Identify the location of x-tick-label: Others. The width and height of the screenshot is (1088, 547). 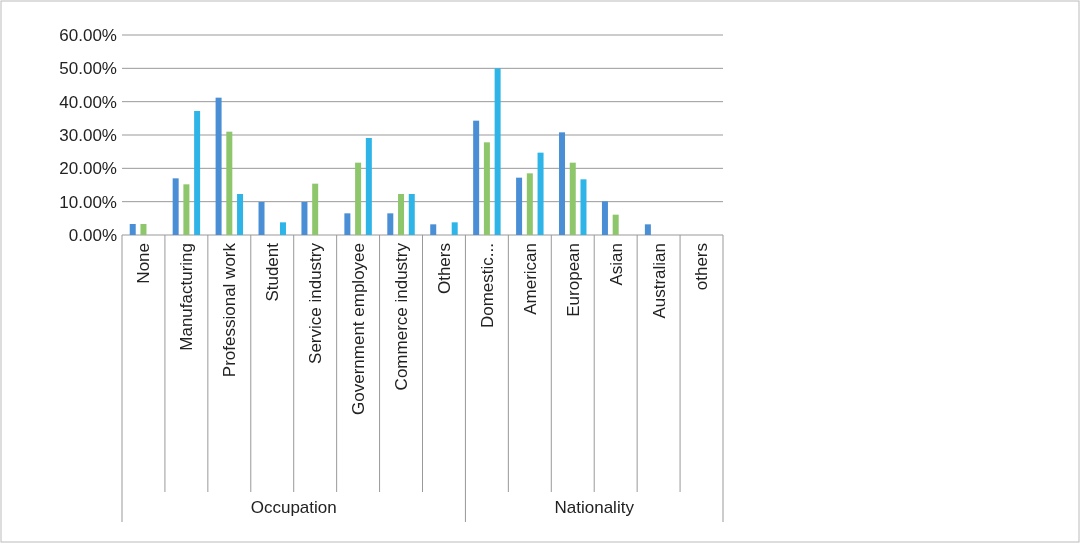
(444, 269).